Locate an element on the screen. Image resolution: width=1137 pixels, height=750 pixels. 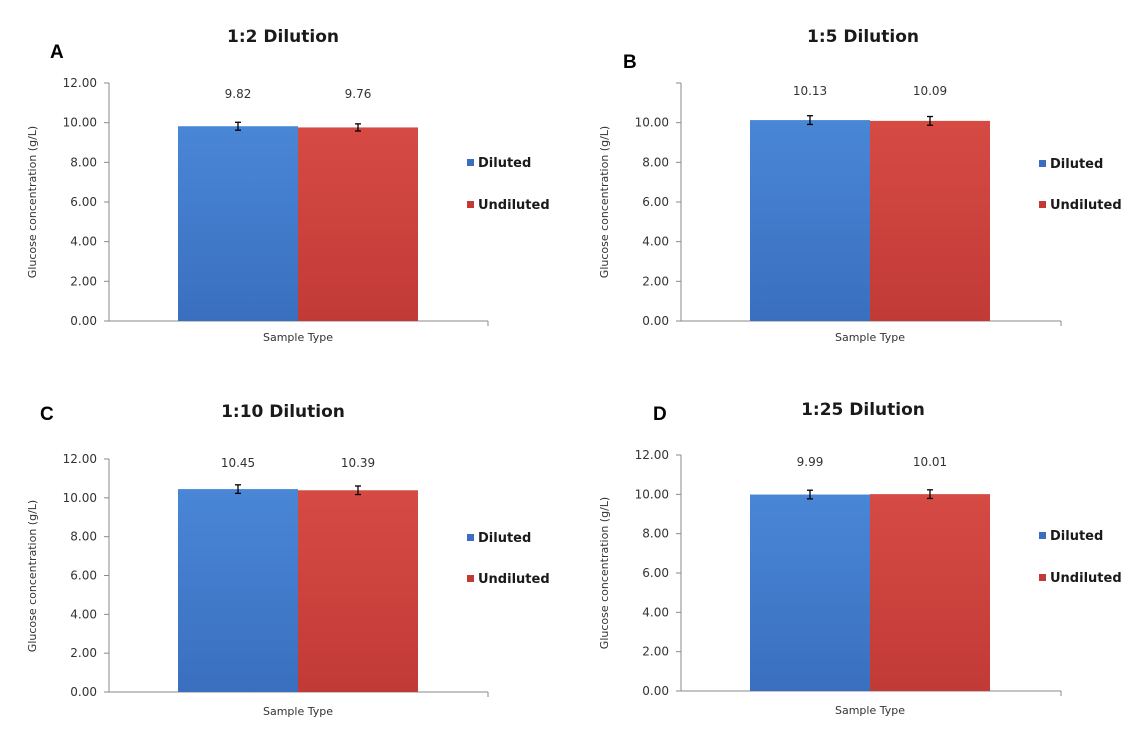
legend-label-undiluted-c: Undiluted is located at coordinates (514, 579).